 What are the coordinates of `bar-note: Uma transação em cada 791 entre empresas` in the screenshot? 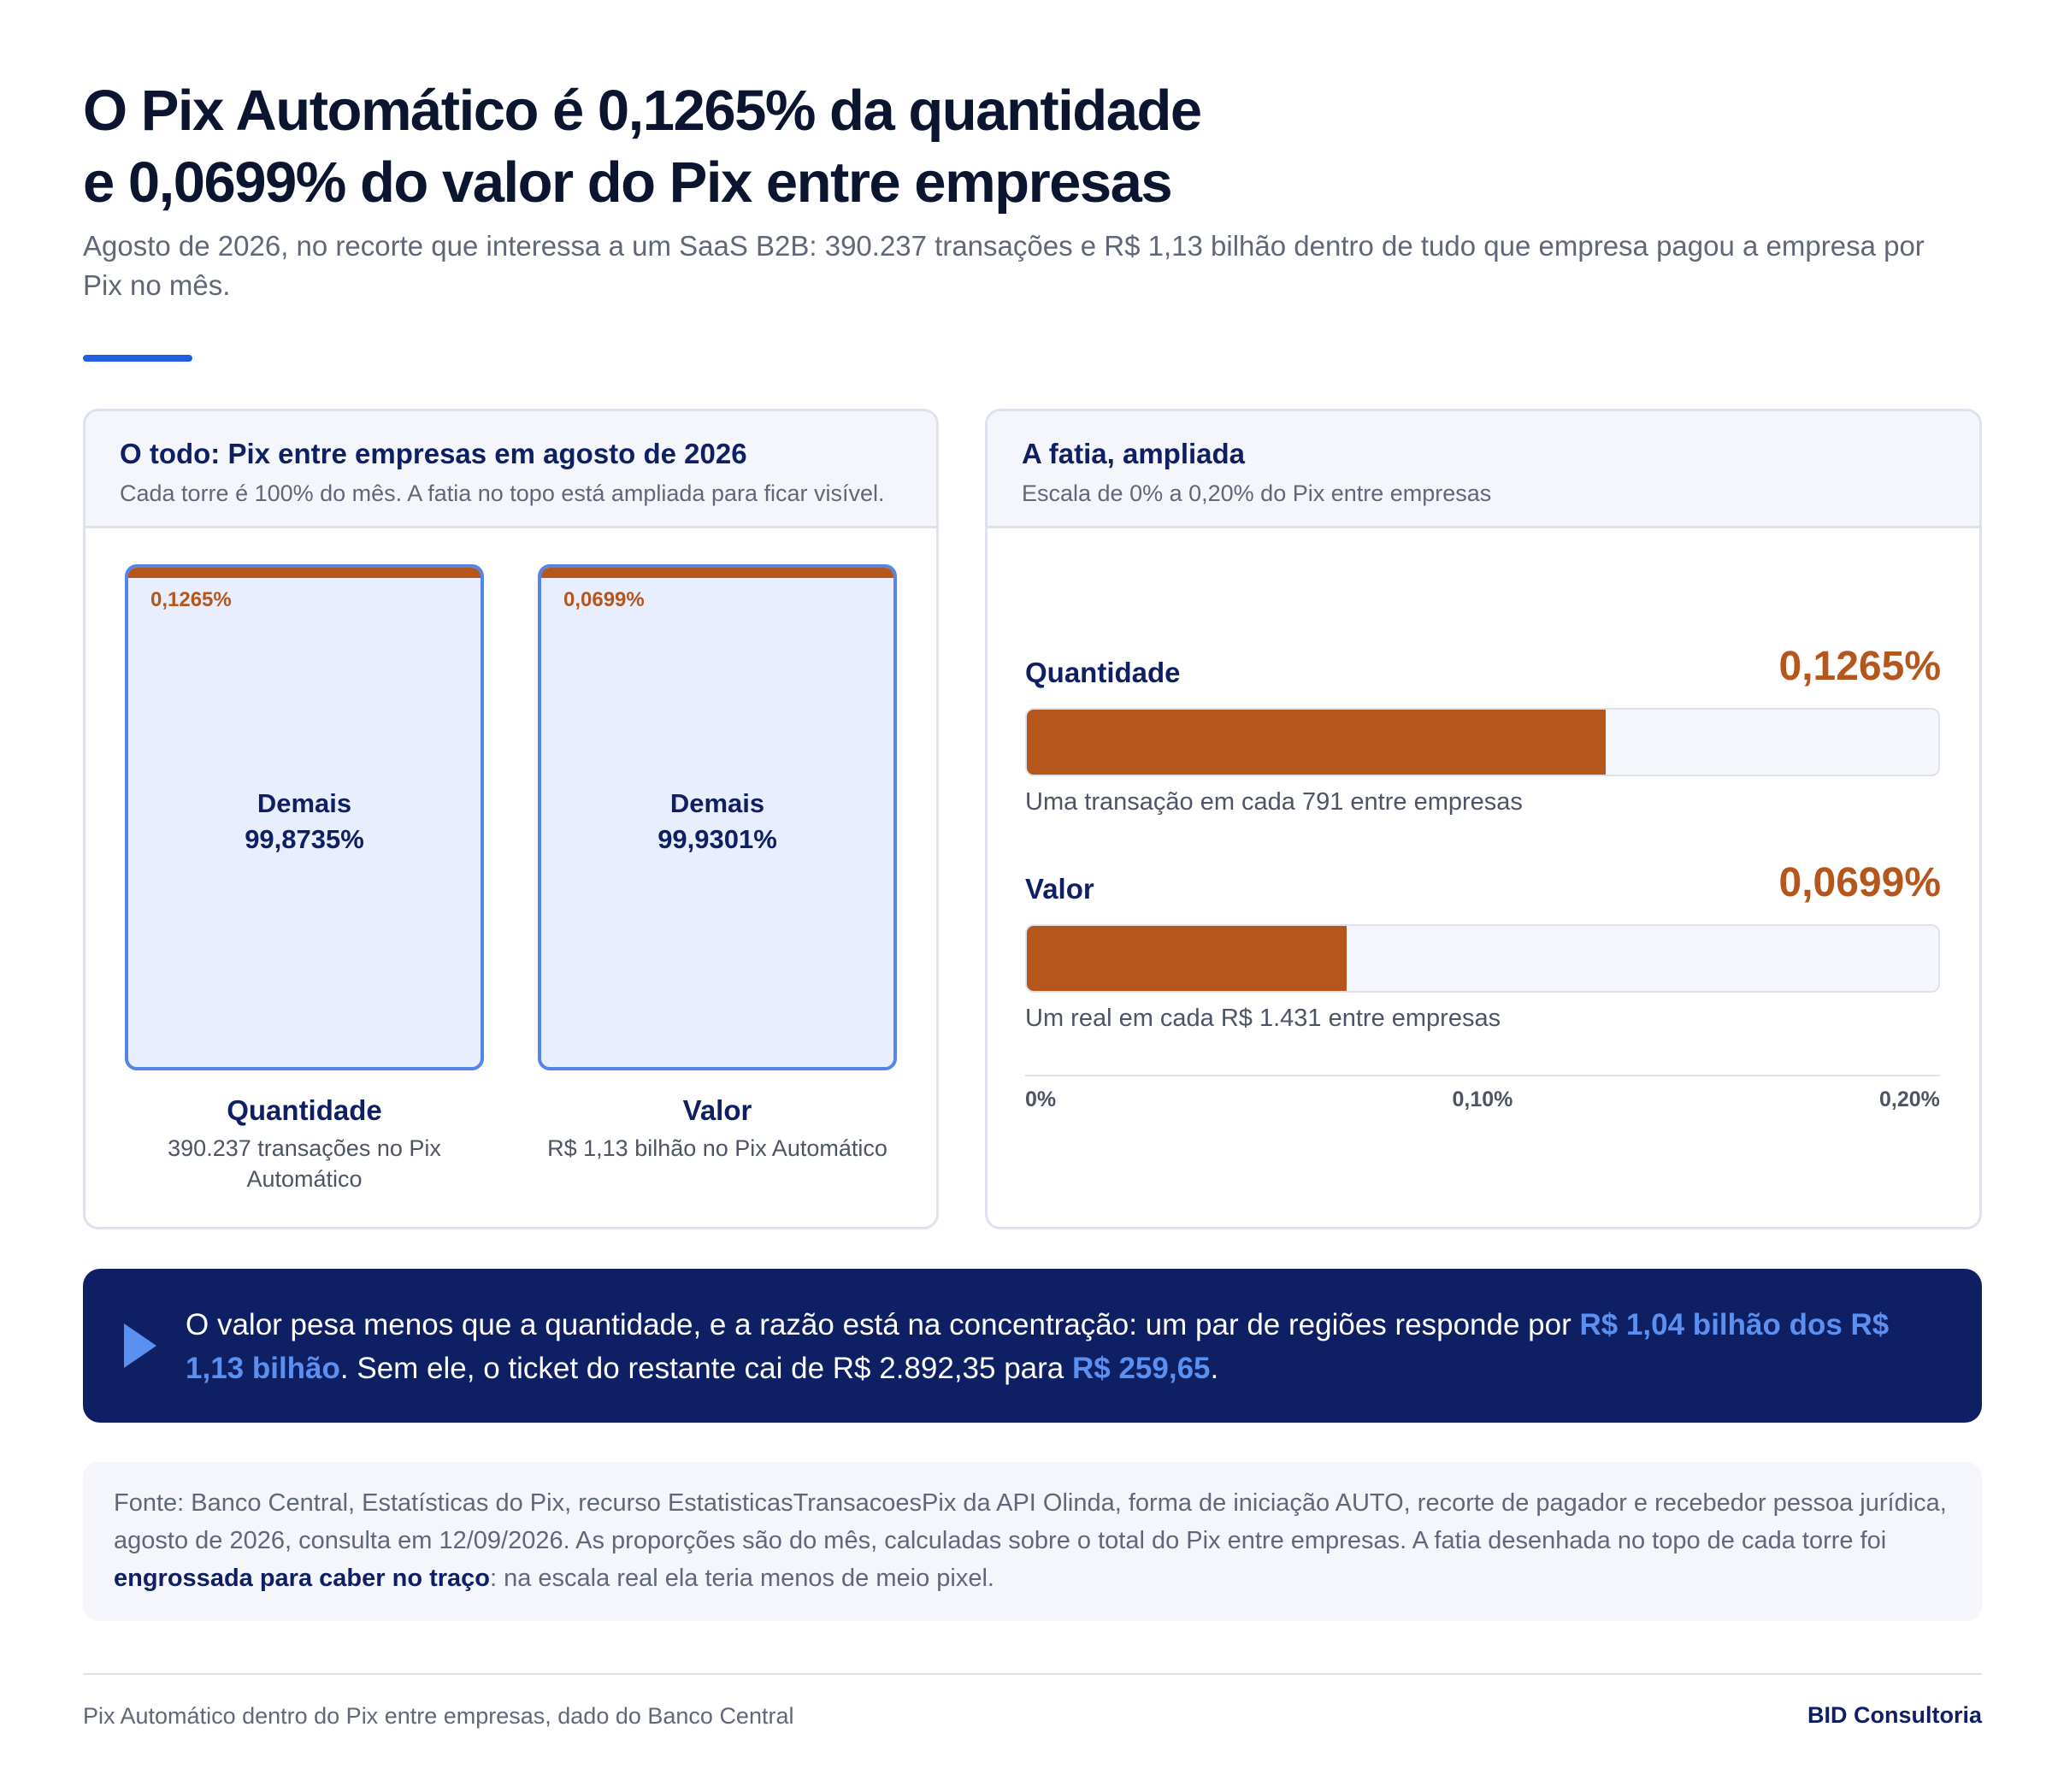 It's located at (1274, 802).